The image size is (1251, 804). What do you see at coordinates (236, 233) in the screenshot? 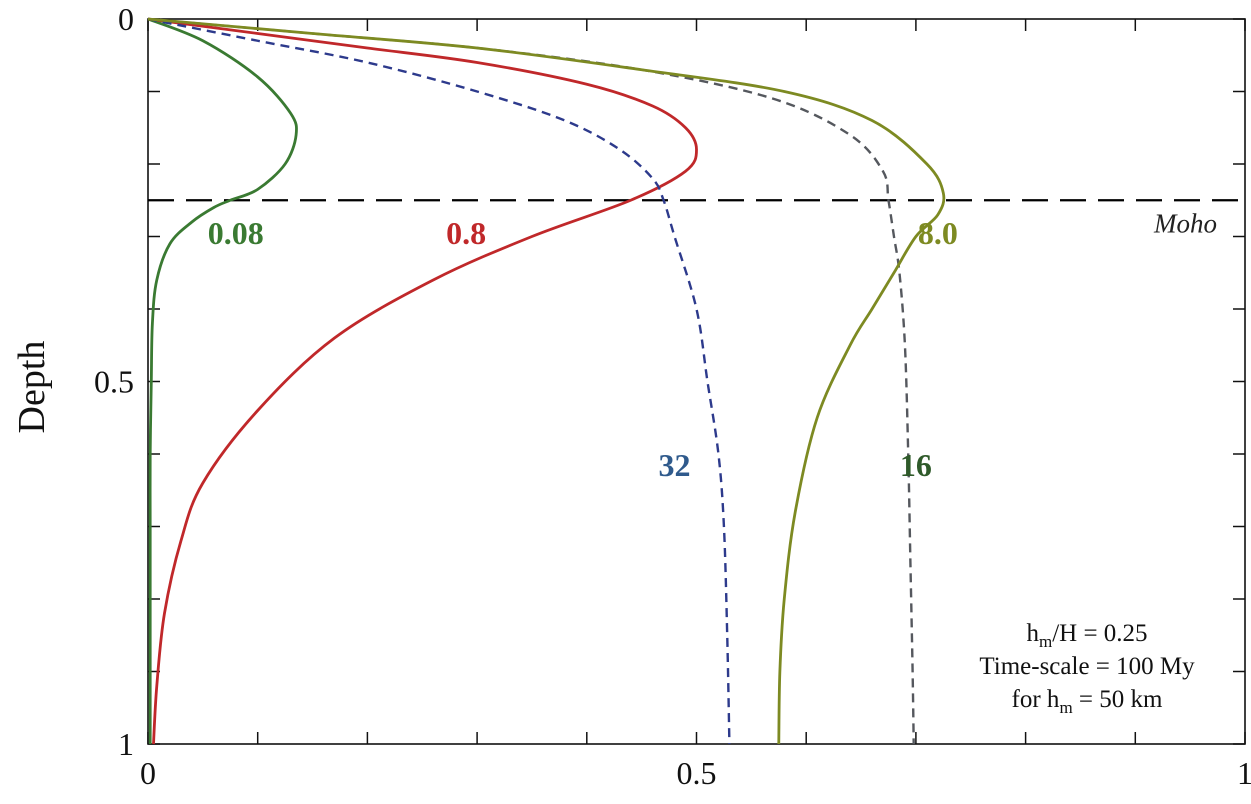
I see `series-label-0-08: 0.08` at bounding box center [236, 233].